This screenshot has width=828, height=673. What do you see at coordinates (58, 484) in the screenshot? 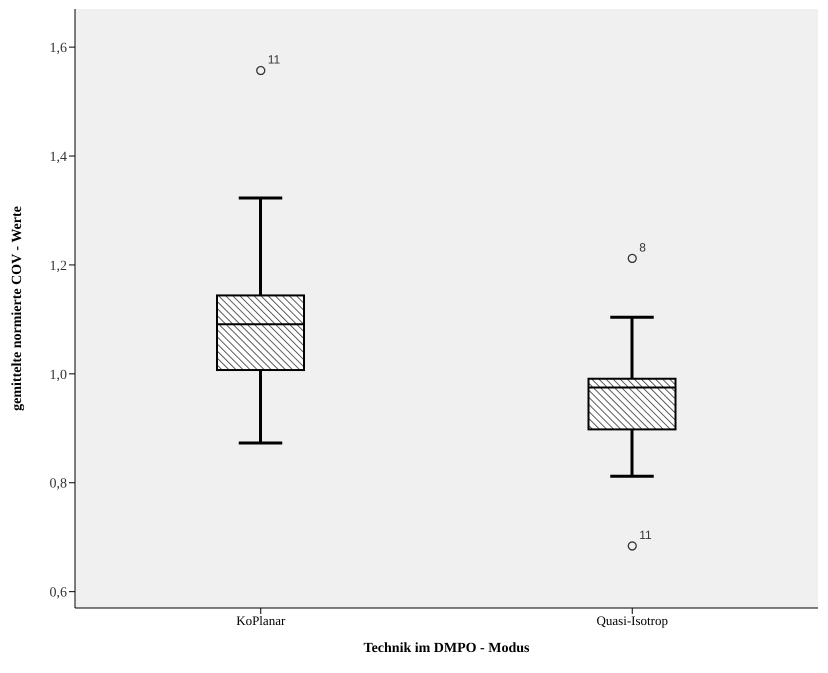
I see `y-tick-label: 0,8` at bounding box center [58, 484].